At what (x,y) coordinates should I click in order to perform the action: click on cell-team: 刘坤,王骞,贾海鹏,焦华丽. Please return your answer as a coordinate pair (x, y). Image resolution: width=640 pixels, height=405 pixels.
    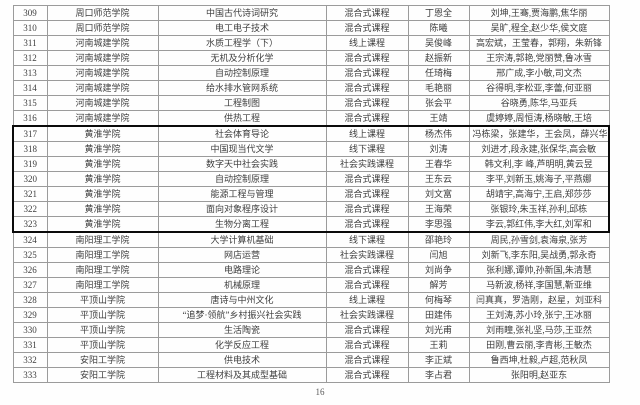
    Looking at the image, I should click on (539, 13).